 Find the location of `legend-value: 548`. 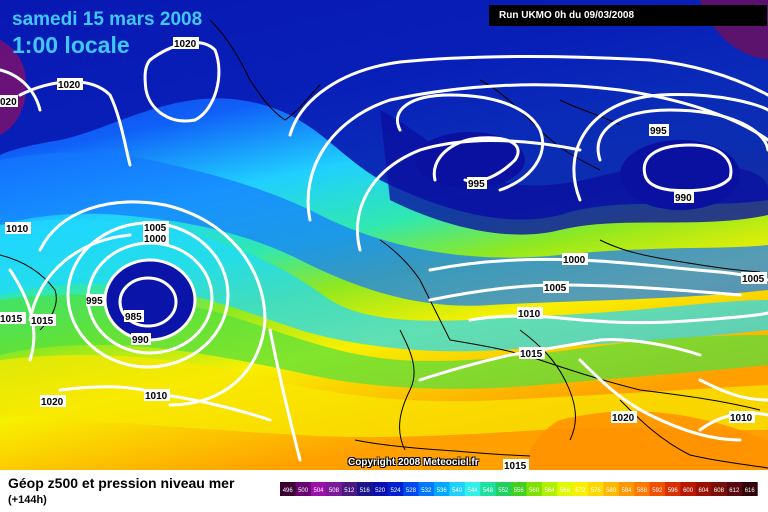

legend-value: 548 is located at coordinates (488, 491).